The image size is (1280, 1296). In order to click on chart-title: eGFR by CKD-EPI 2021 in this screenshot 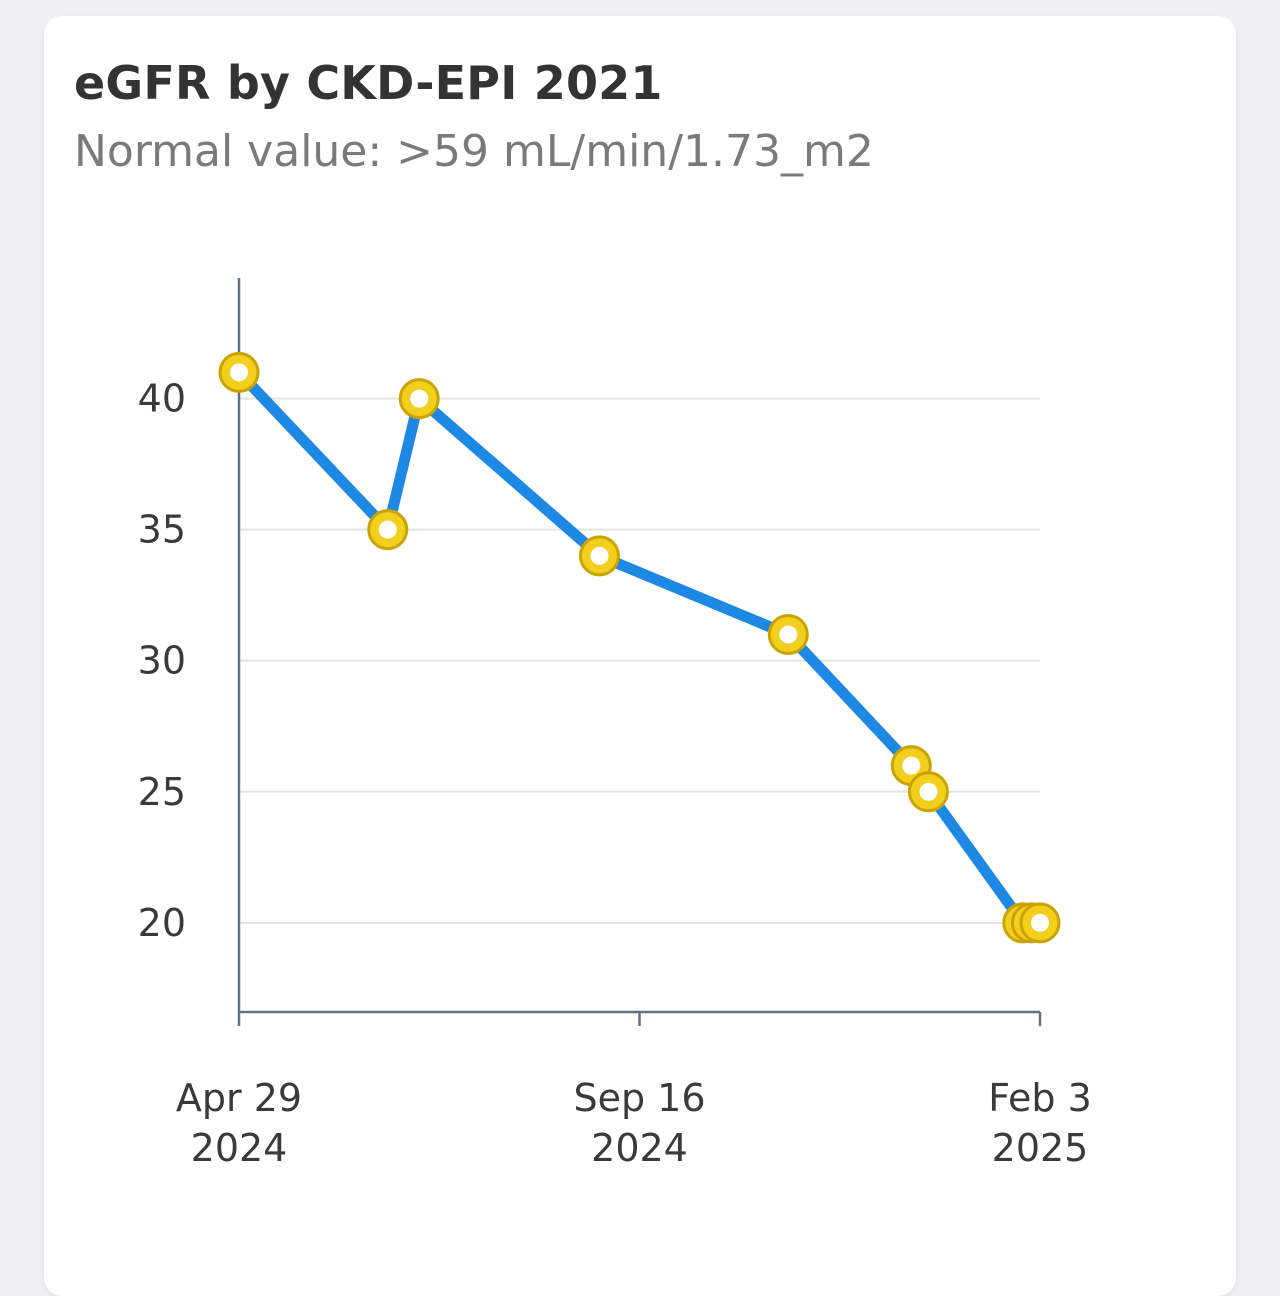, I will do `click(368, 83)`.